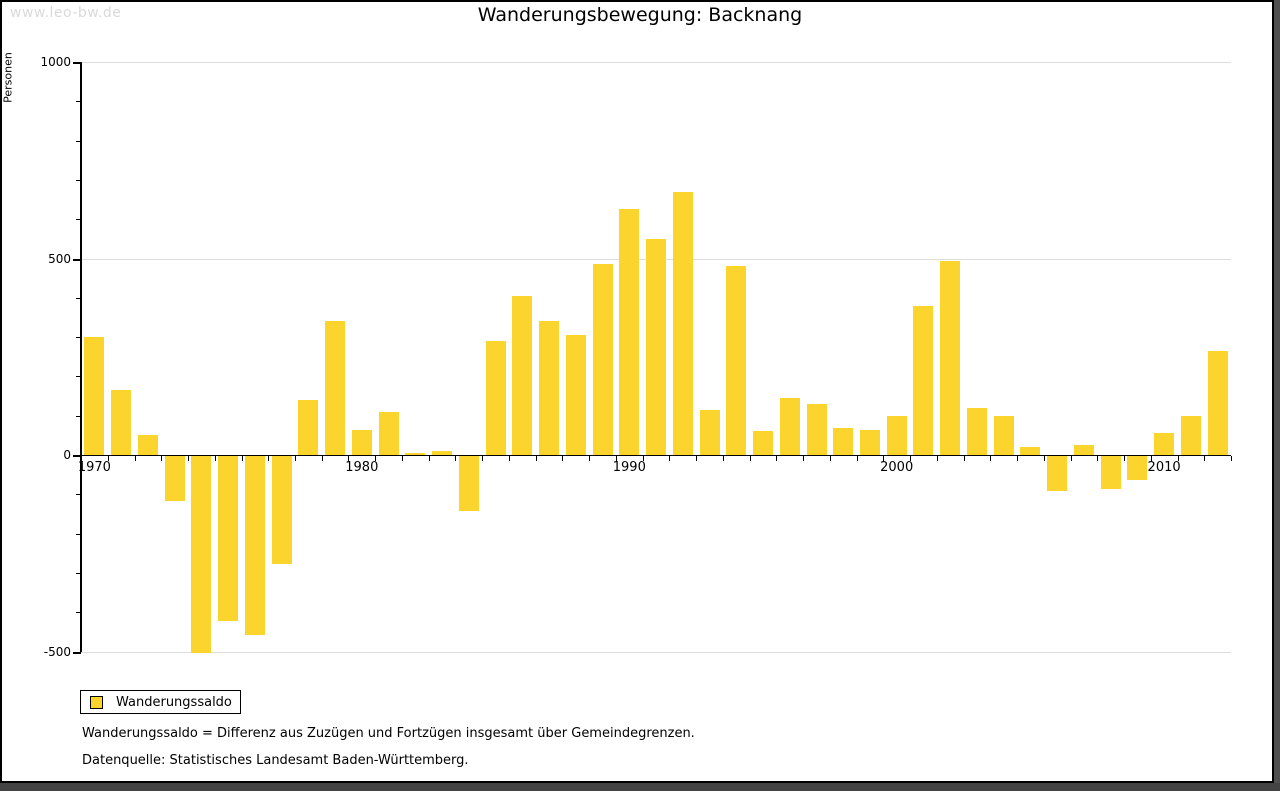 The image size is (1280, 791). I want to click on bar-1984, so click(468, 483).